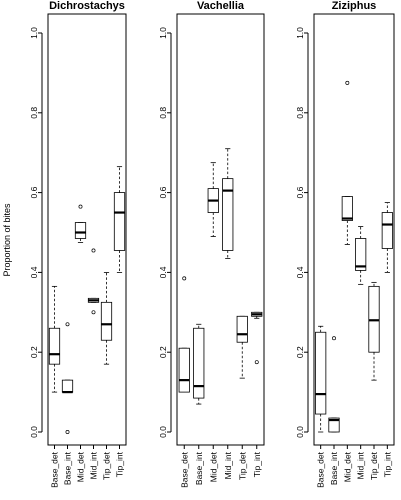 This screenshot has width=401, height=500. I want to click on panel-title: Ziziphus, so click(354, 6).